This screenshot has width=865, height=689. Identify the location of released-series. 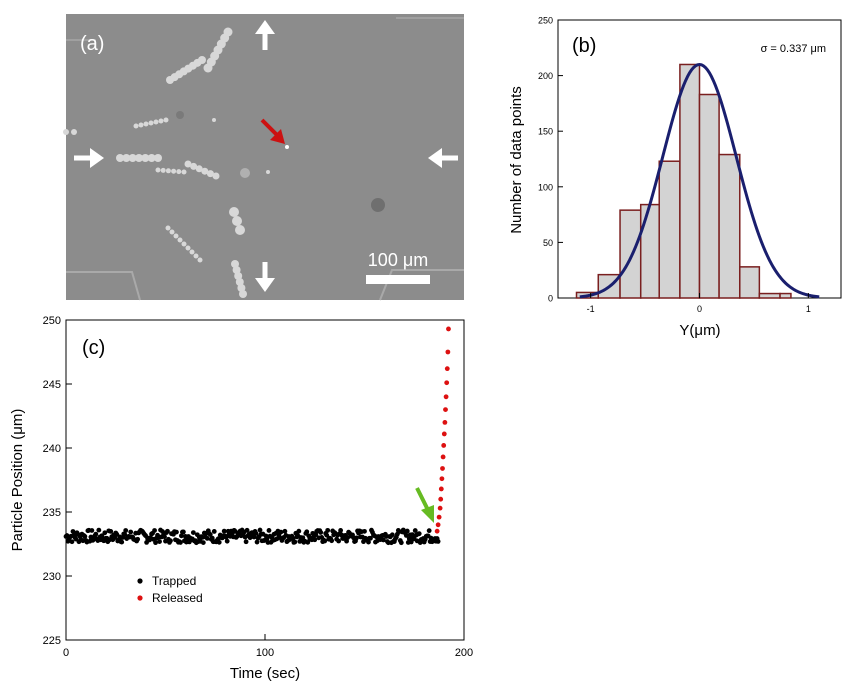
(442, 430).